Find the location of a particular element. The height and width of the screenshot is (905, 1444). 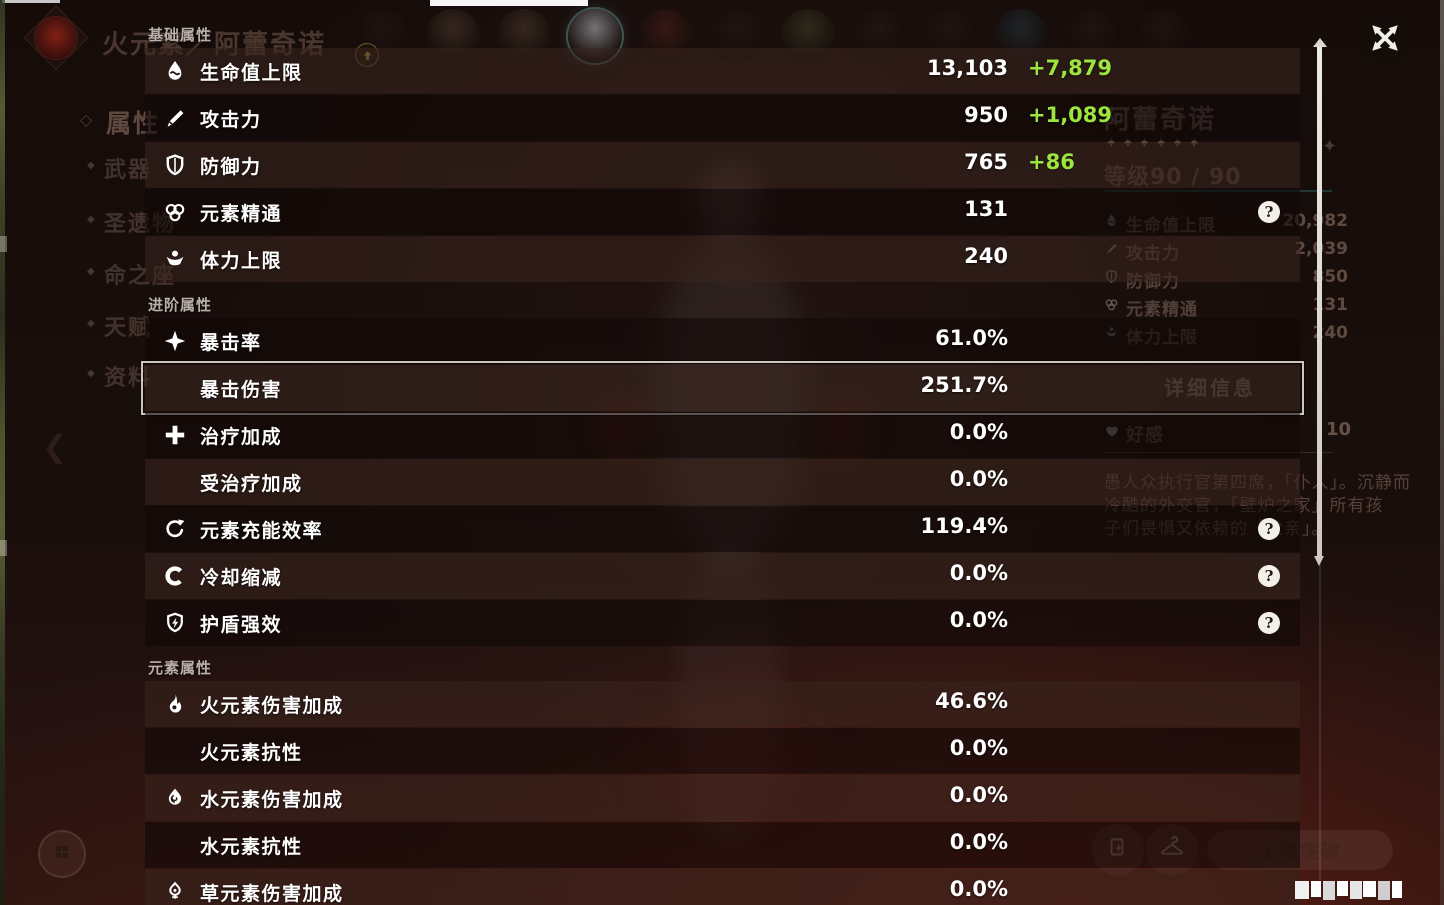

stat-label: 受治疗加成 is located at coordinates (251, 484).